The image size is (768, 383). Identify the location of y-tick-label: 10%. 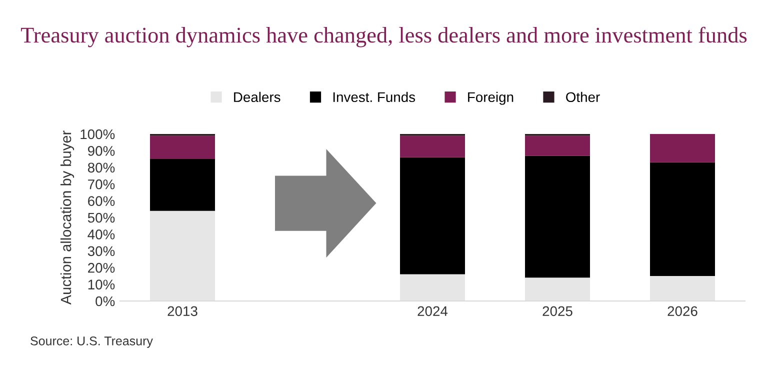
(101, 285).